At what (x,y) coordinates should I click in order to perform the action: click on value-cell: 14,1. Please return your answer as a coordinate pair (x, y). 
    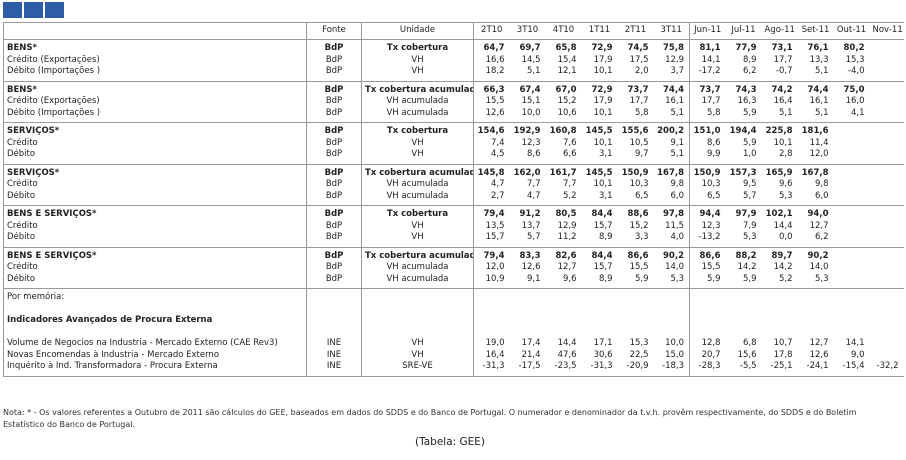
    Looking at the image, I should click on (855, 343).